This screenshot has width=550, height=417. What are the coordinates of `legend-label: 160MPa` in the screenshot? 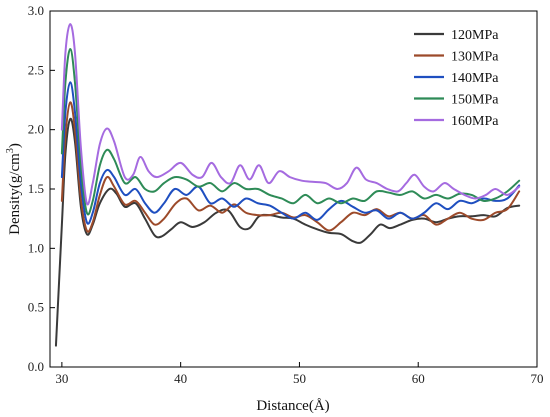 It's located at (475, 121).